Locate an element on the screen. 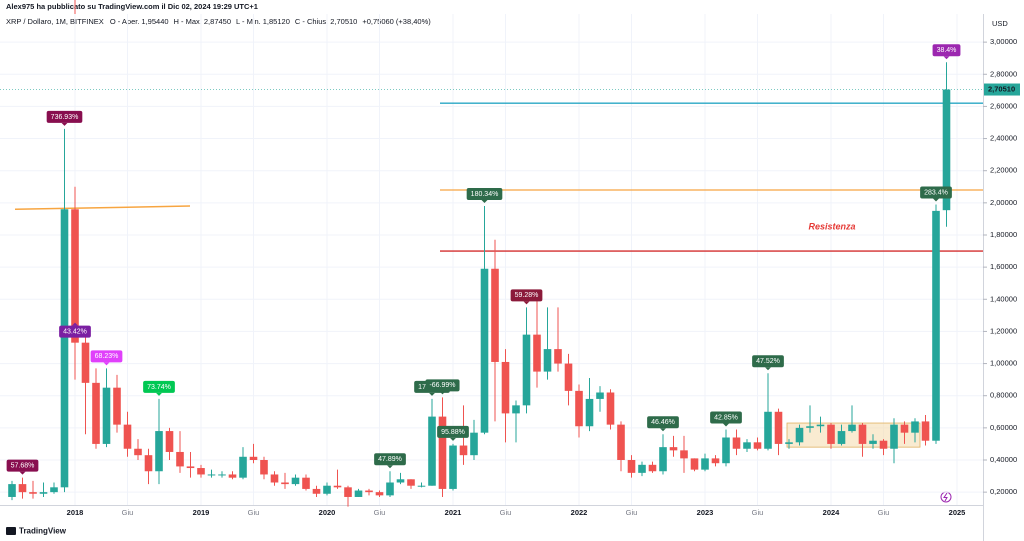 The width and height of the screenshot is (1024, 541). legend-text: 2,87450 is located at coordinates (217, 21).